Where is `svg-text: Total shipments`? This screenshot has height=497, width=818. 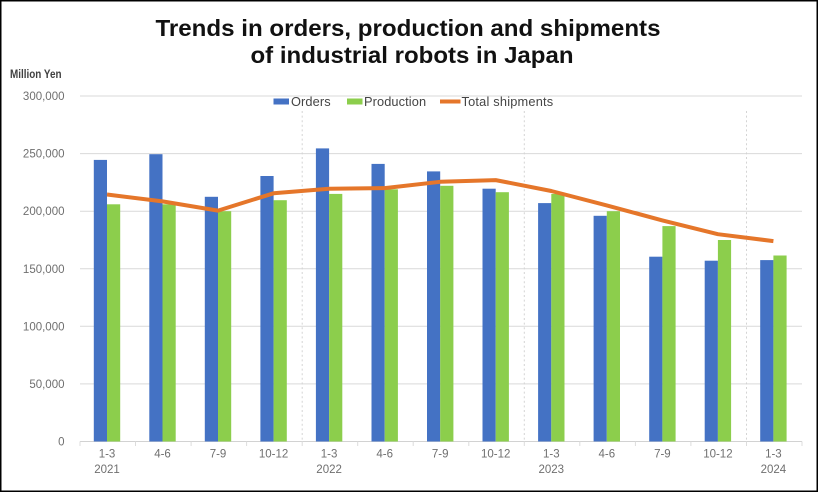 svg-text: Total shipments is located at coordinates (508, 101).